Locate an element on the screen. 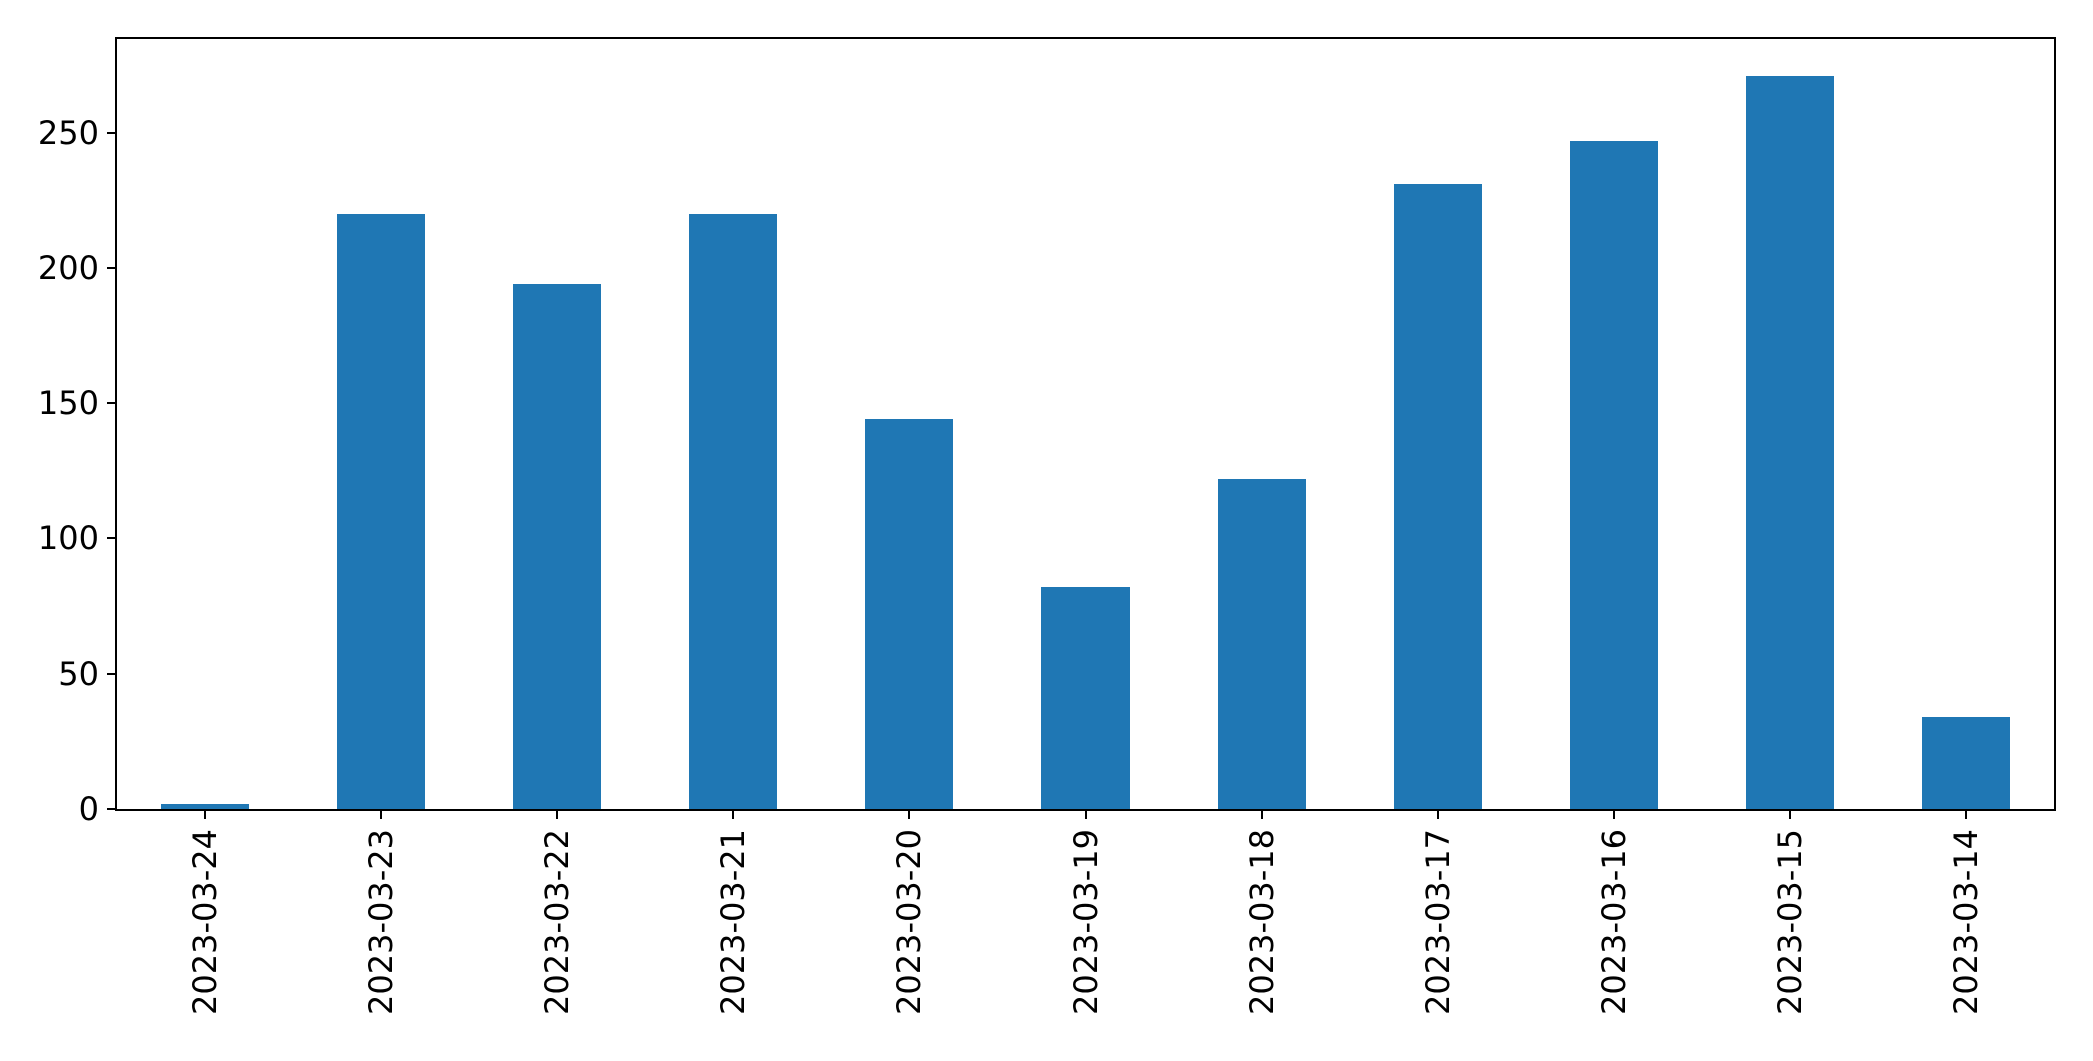  x-tick-label-2023-03-18: 2023-03-18 is located at coordinates (1261, 922).